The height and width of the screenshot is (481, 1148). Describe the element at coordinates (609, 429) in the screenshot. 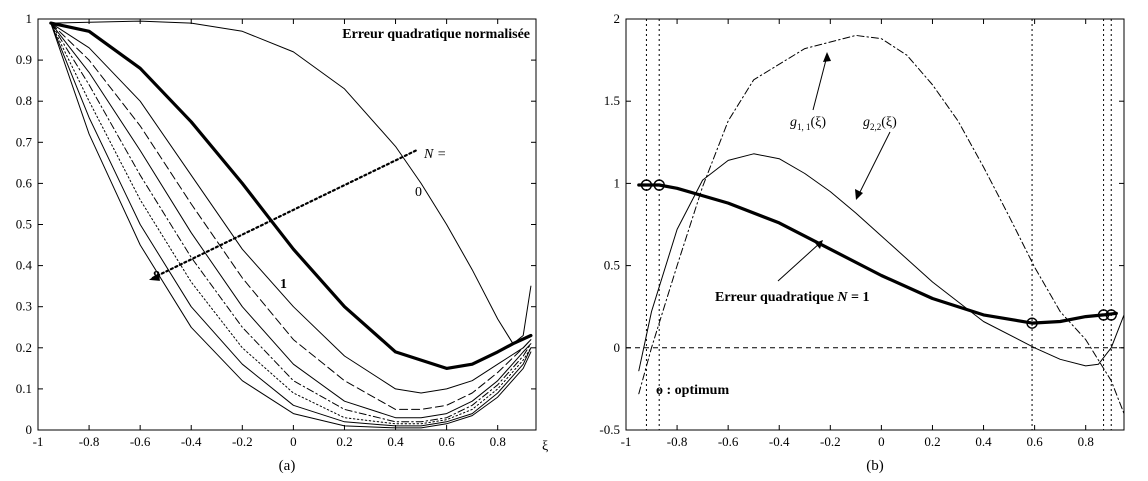

I see `panel-b-y-tick-label-0: -0.5` at that location.